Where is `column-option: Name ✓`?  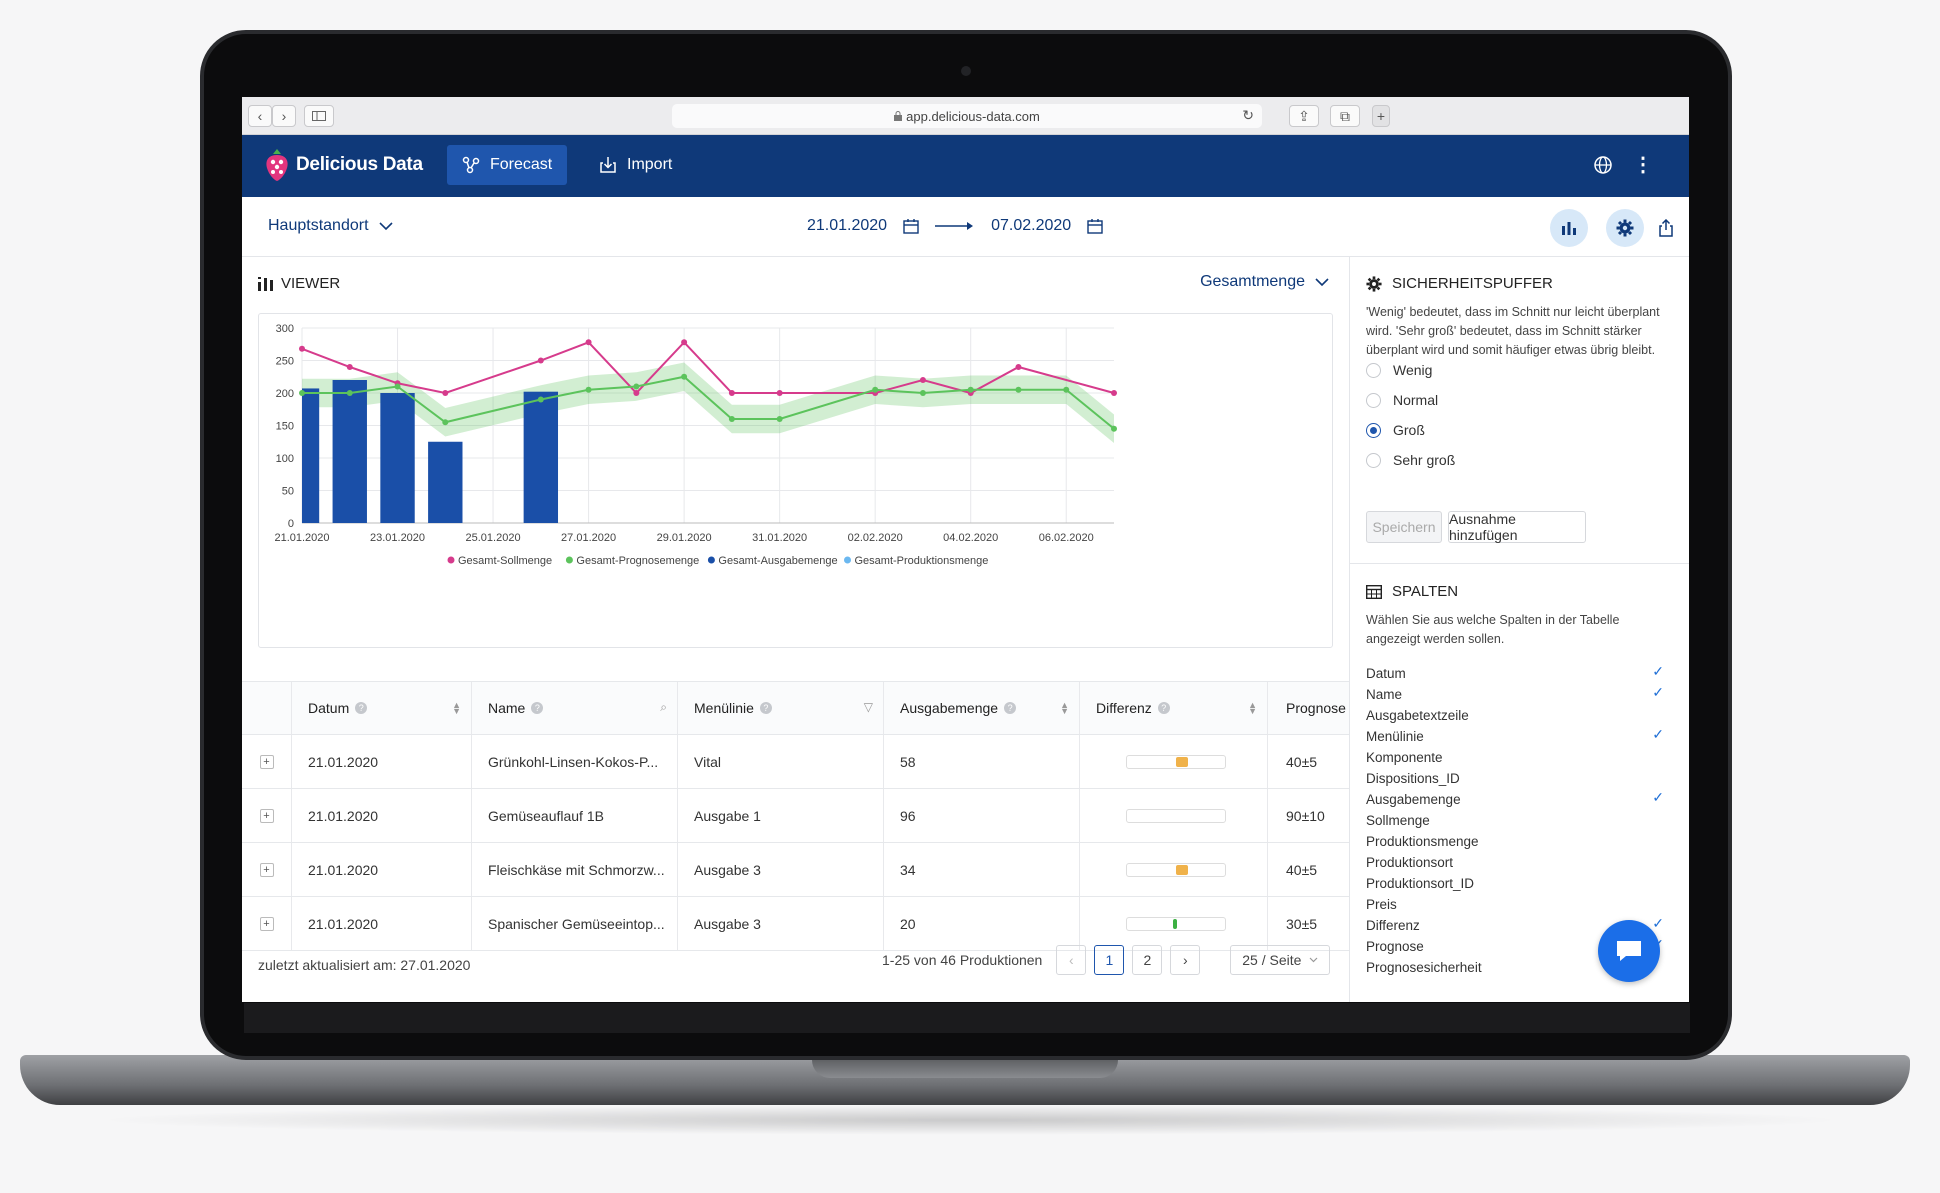
column-option: Name ✓ is located at coordinates (1521, 694).